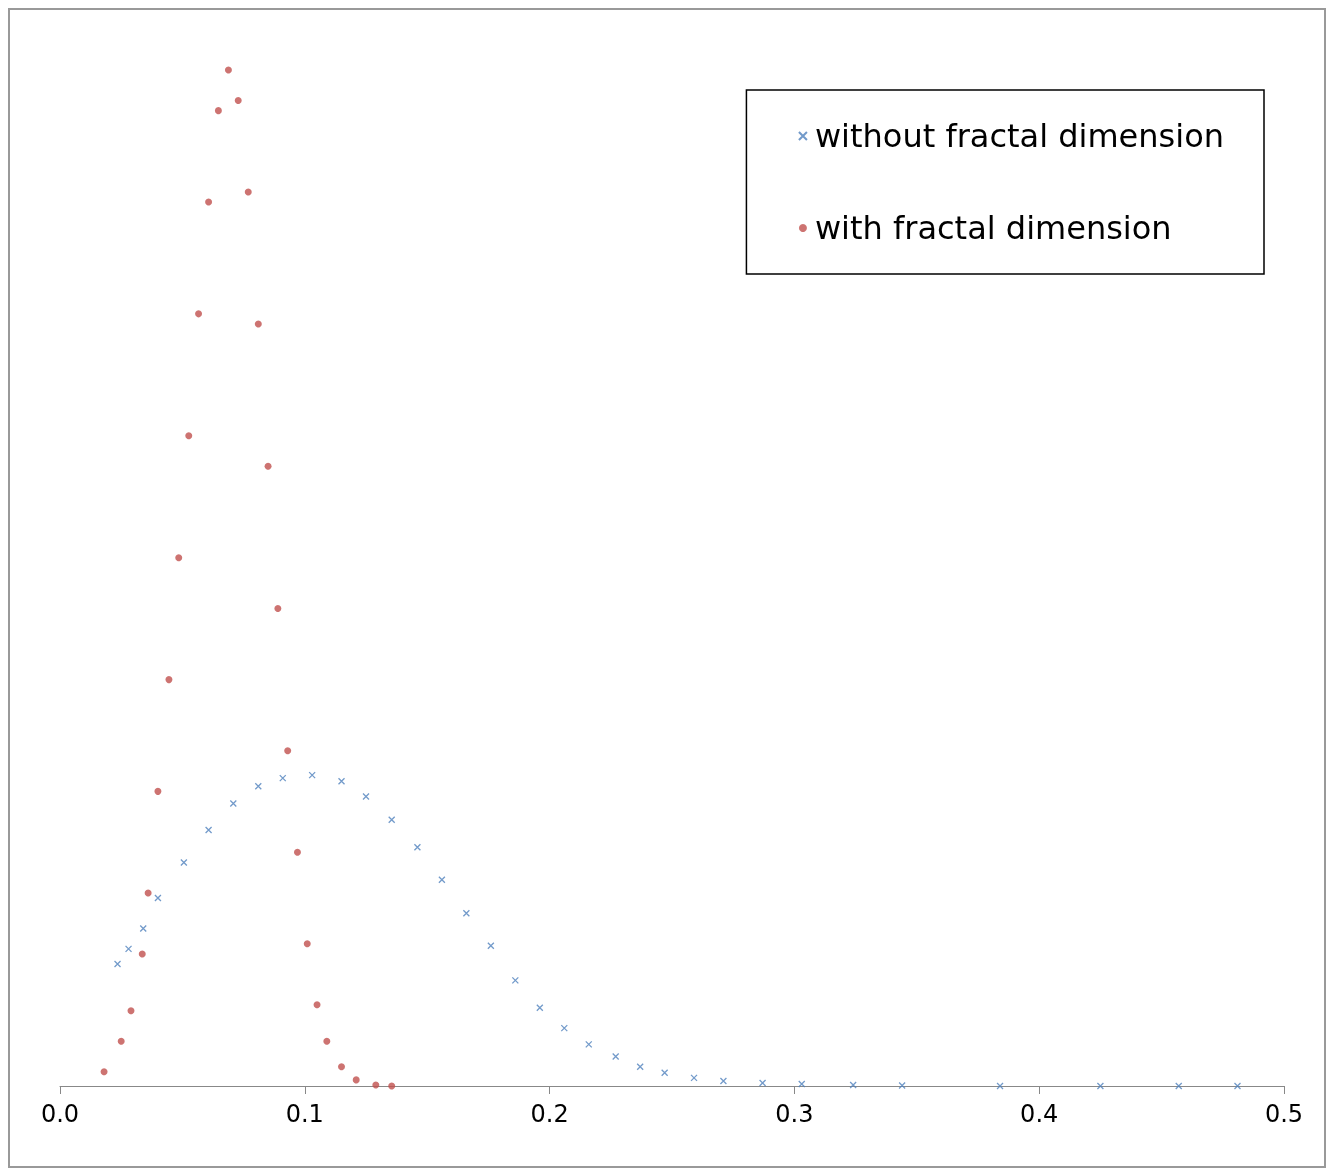 This screenshot has width=1334, height=1176. Describe the element at coordinates (1019, 136) in the screenshot. I see `legend-label: without fractal dimension` at that location.